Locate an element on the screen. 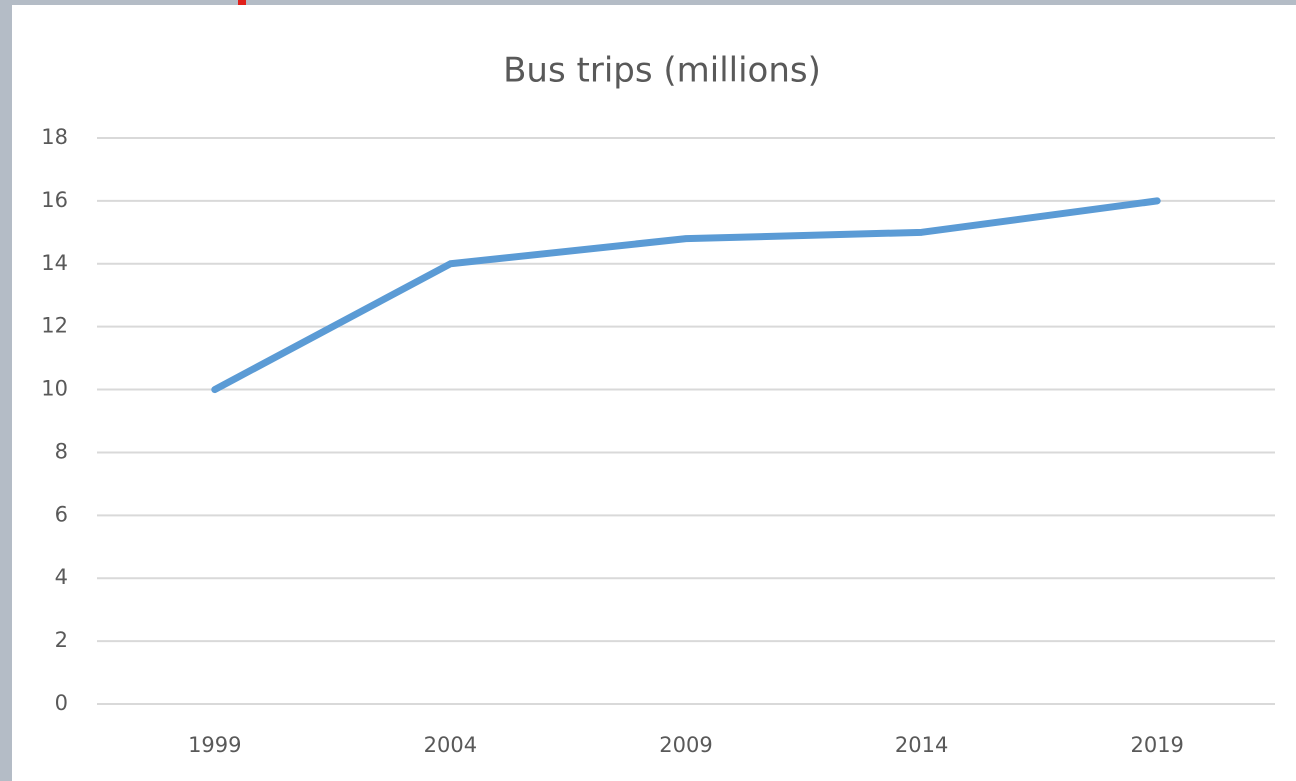 This screenshot has width=1296, height=781. y-tick-label: 0 is located at coordinates (61, 703).